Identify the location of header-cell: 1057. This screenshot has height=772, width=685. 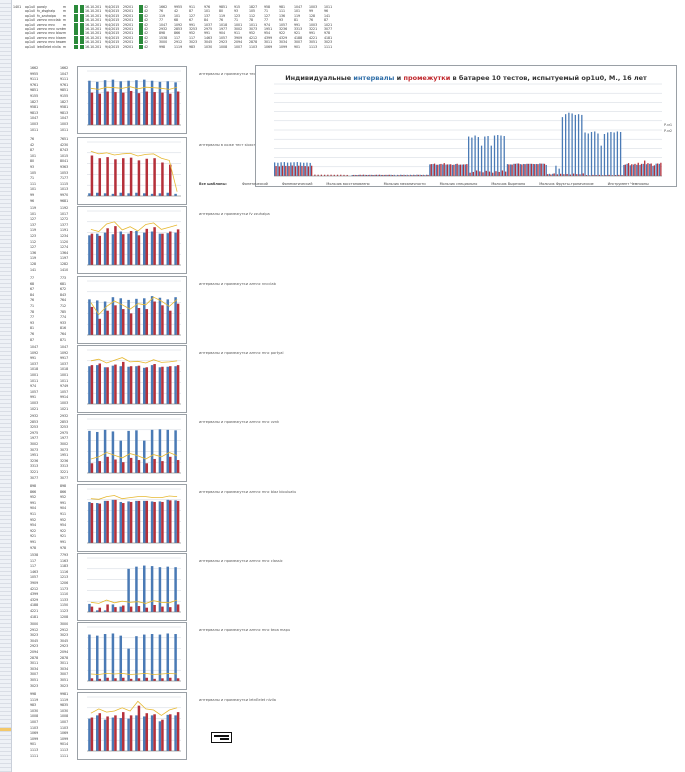
(223, 37).